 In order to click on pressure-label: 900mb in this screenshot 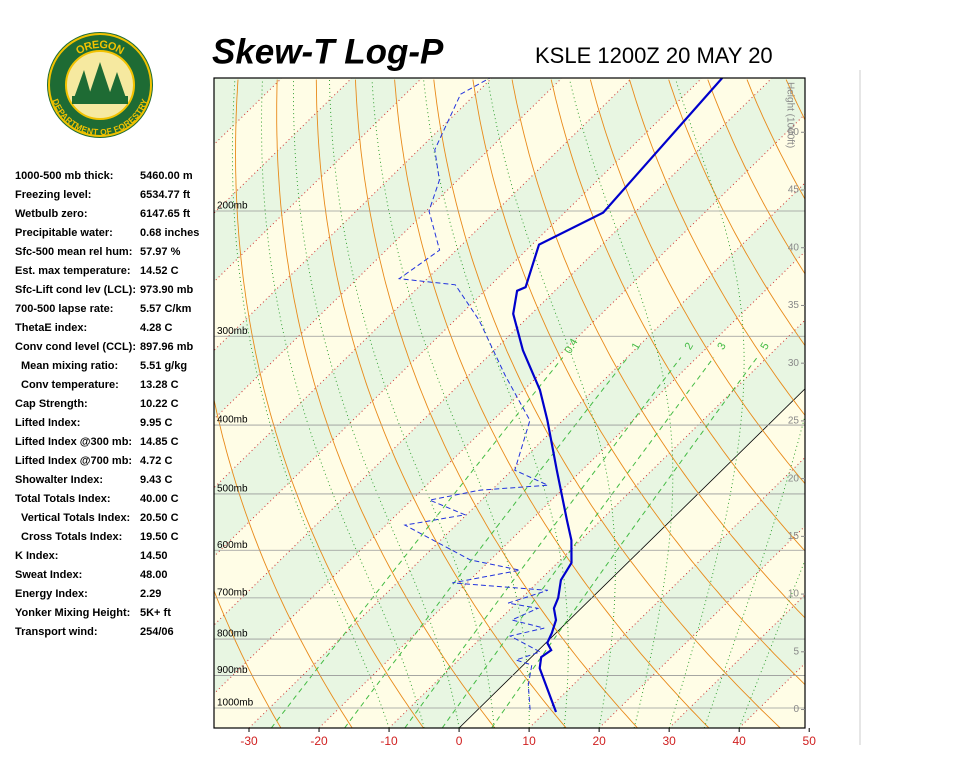, I will do `click(232, 670)`.